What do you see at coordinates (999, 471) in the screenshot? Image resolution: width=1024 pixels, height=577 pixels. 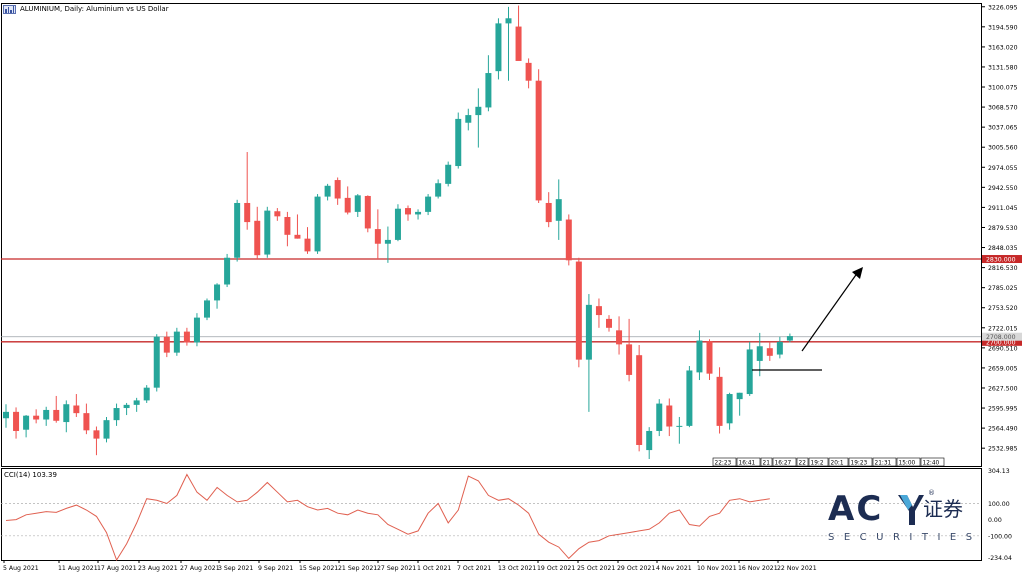 I see `cci-y-tick-label: 304.13` at bounding box center [999, 471].